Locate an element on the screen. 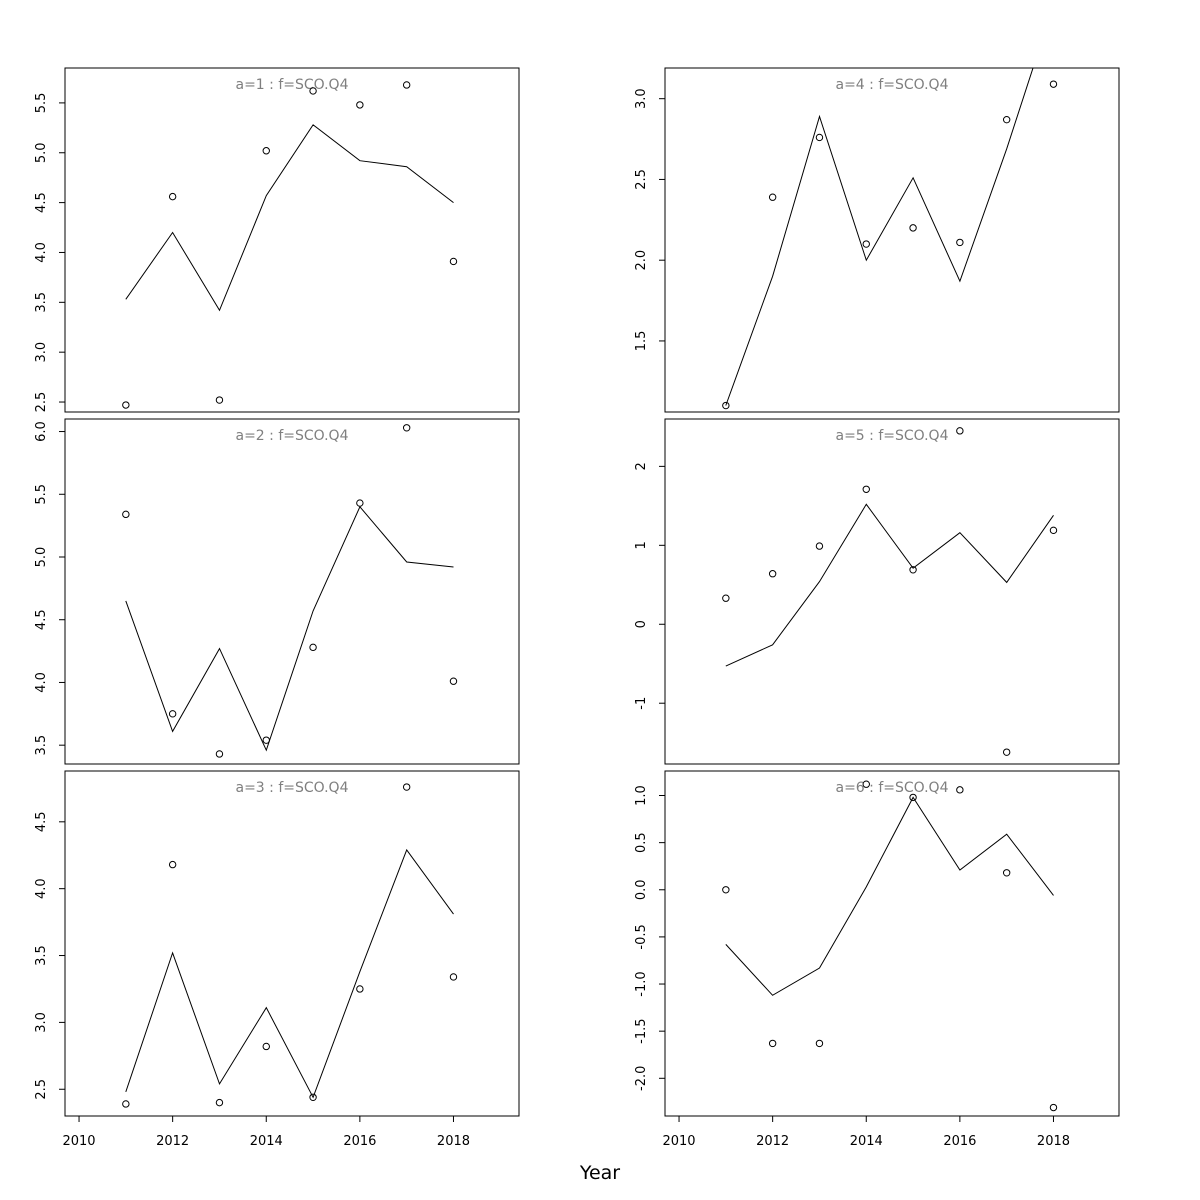 The image size is (1200, 1200). panel-6-plot-area is located at coordinates (890, 946).